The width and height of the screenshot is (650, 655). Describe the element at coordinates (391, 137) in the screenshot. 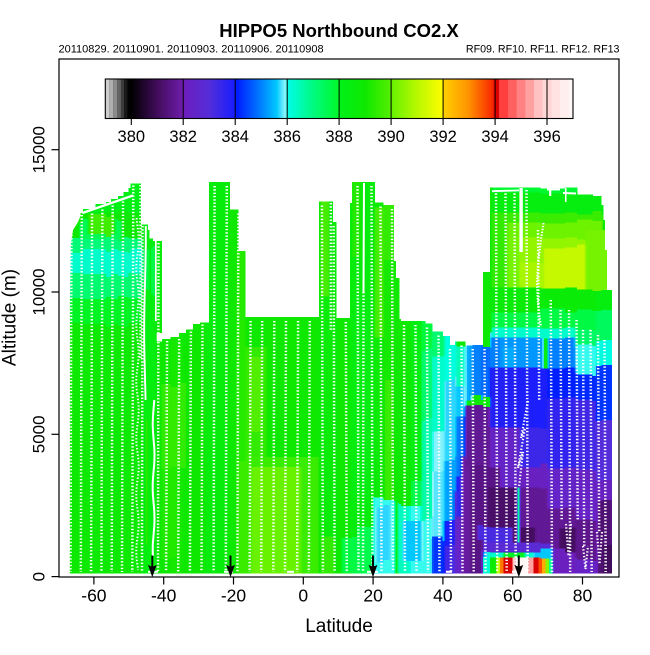

I see `svg-text: 390` at that location.